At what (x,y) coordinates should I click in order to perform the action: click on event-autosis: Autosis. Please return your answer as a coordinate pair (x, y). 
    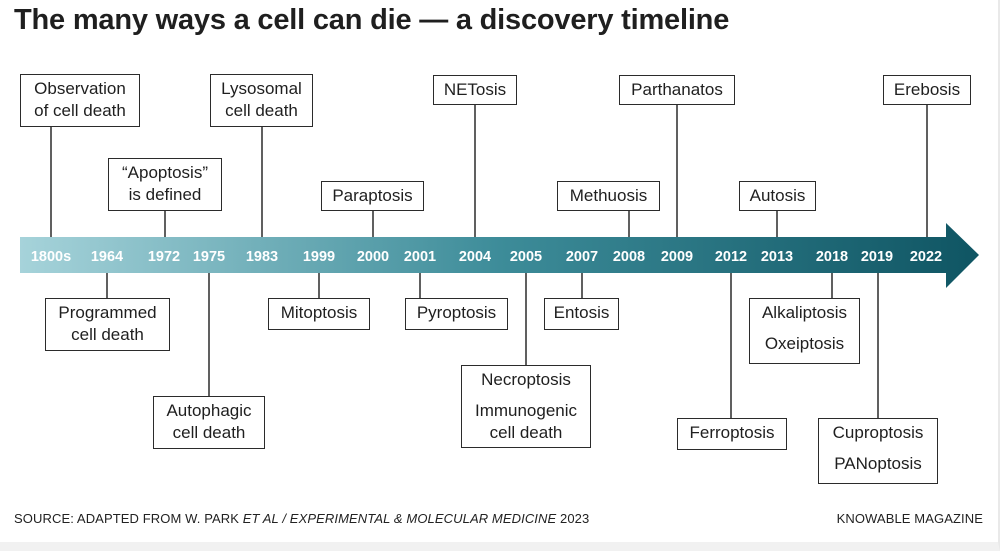
    Looking at the image, I should click on (777, 196).